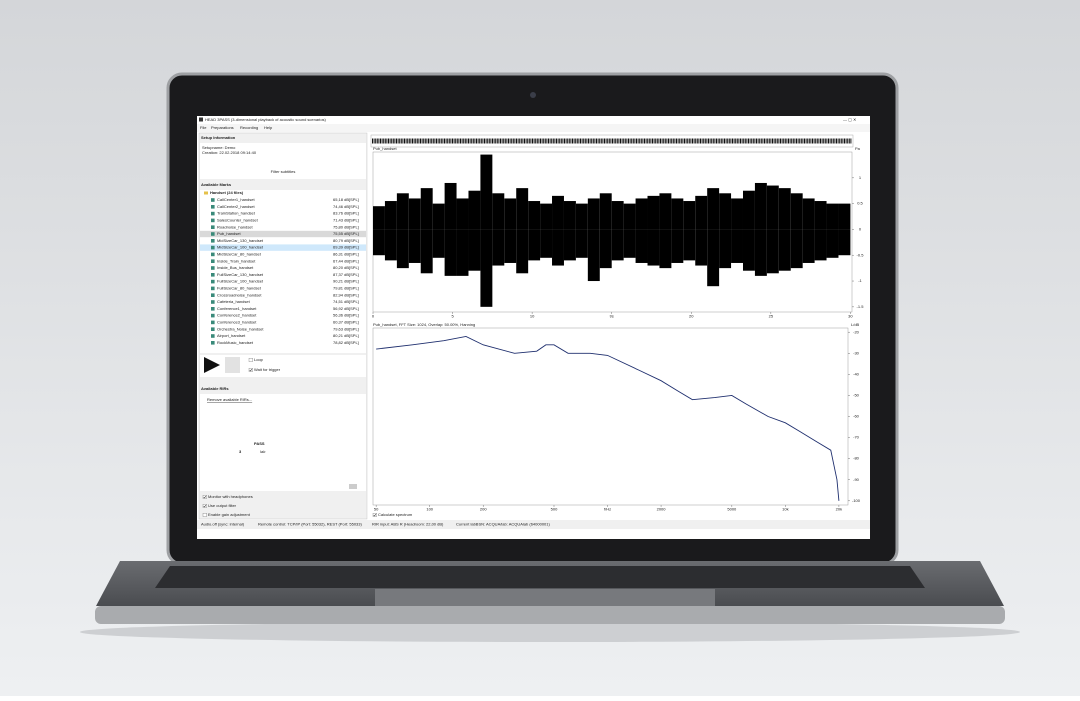  Describe the element at coordinates (385, 148) in the screenshot. I see `chart-title: Pub_handset` at that location.